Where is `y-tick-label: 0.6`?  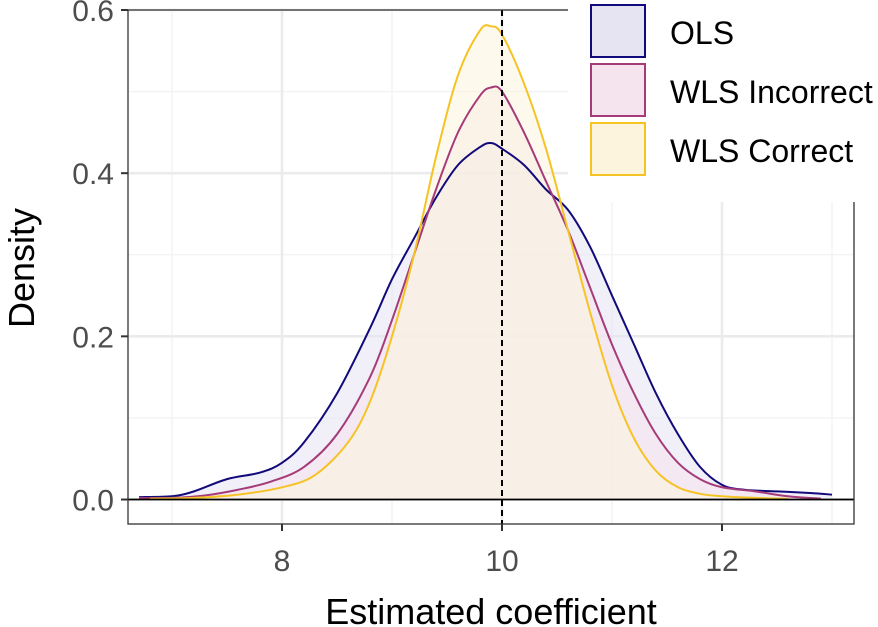 y-tick-label: 0.6 is located at coordinates (93, 14).